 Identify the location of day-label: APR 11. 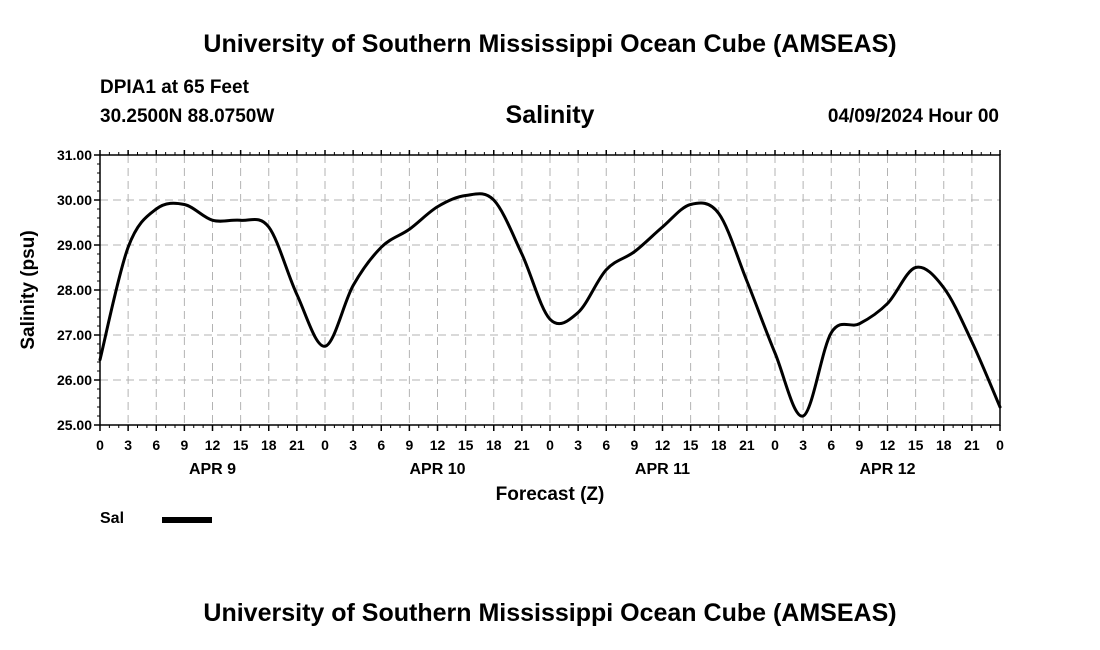
(662, 469).